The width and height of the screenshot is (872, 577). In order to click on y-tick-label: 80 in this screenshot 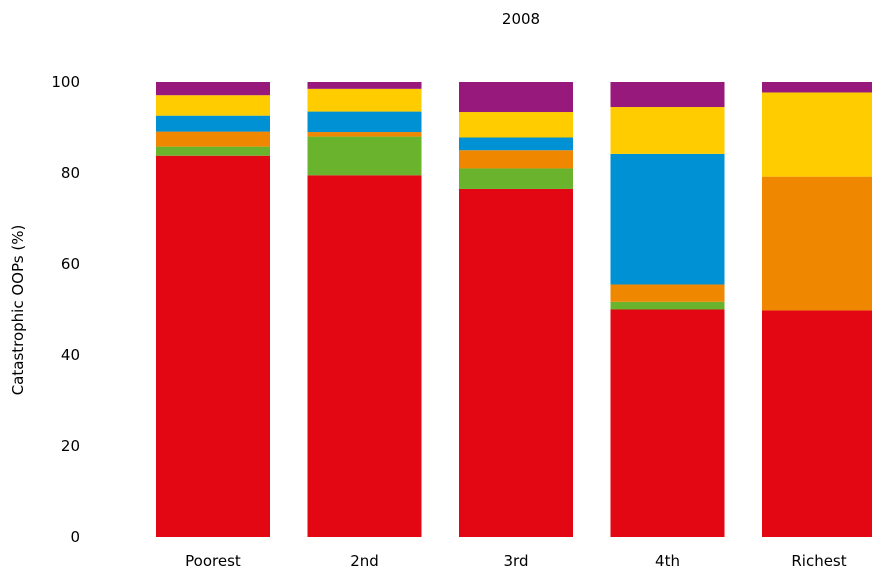, I will do `click(70, 173)`.